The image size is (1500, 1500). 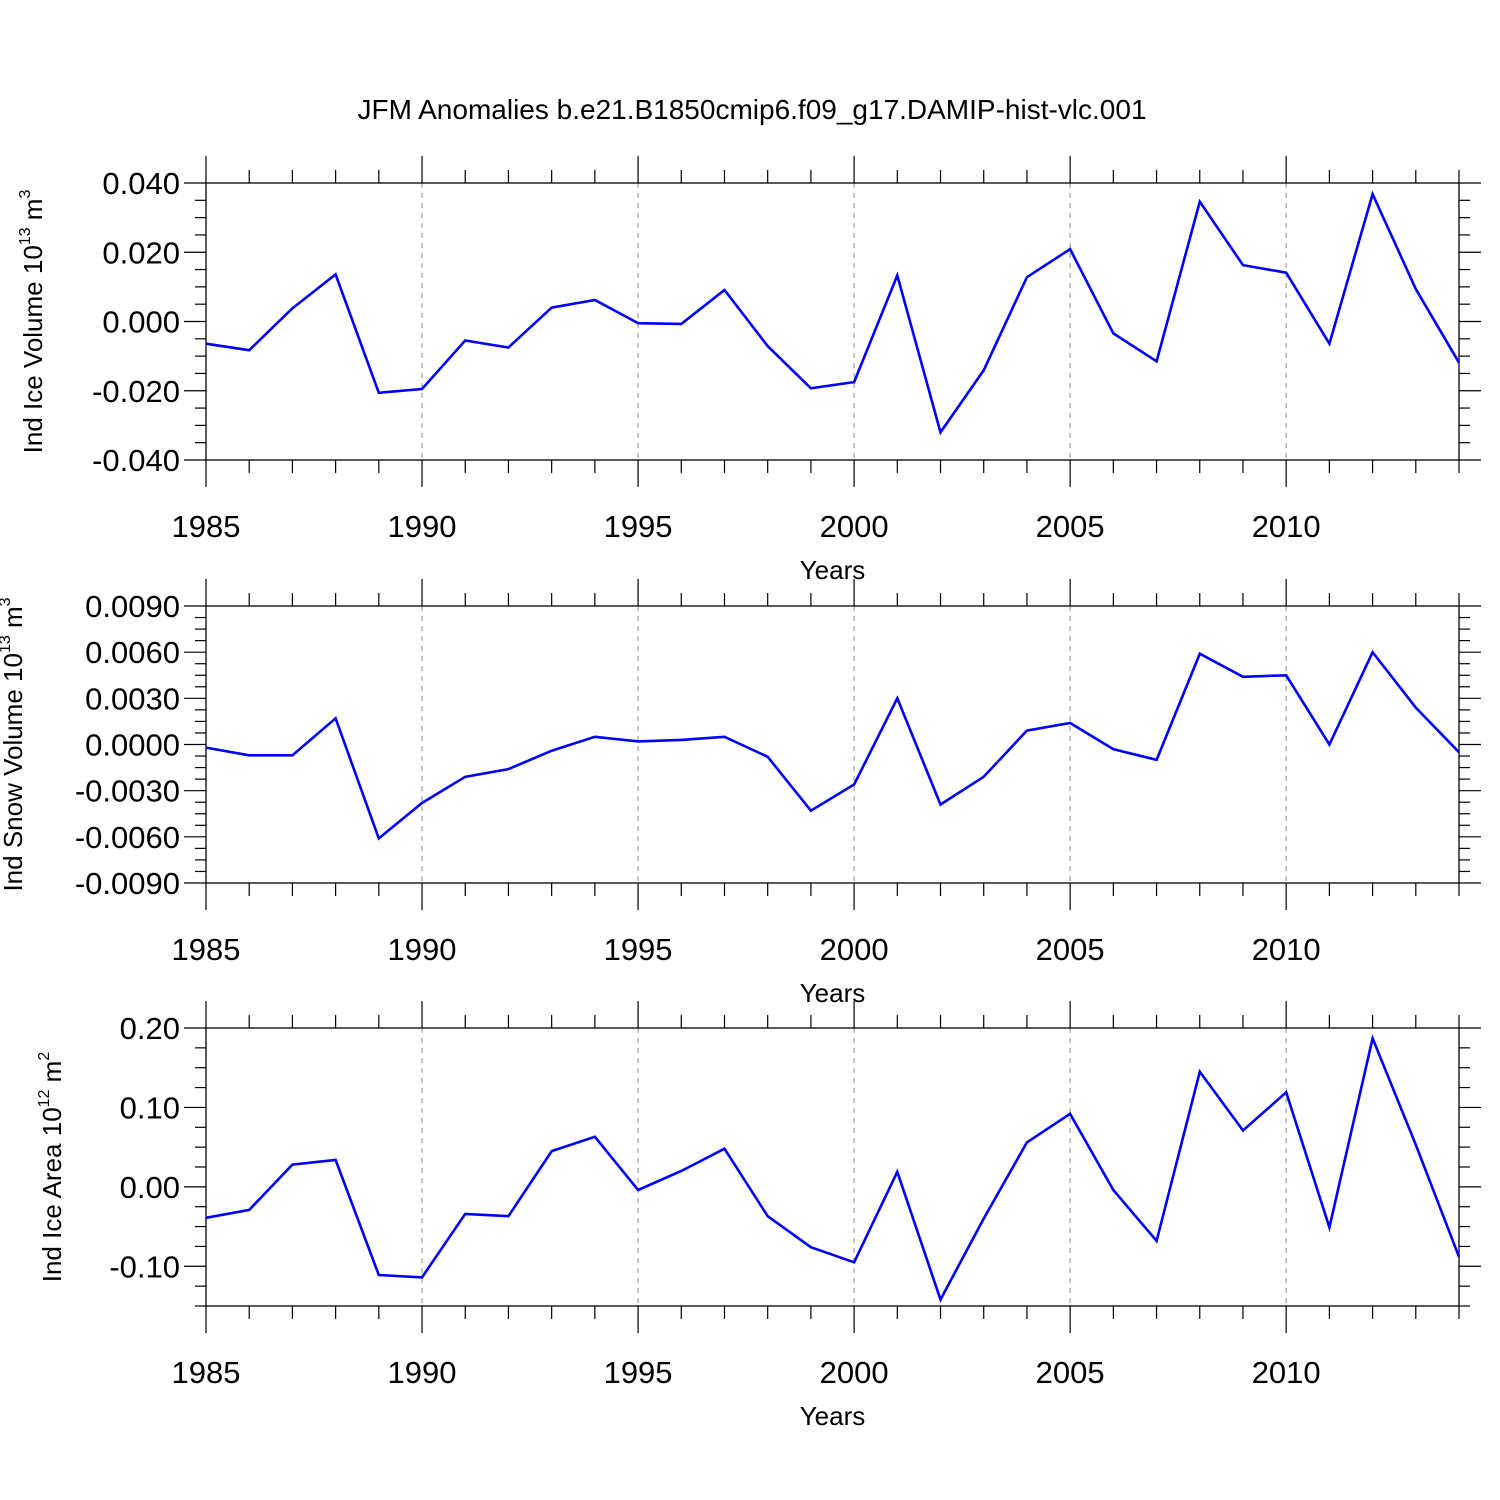 What do you see at coordinates (136, 391) in the screenshot?
I see `y-tick-label: -0.020` at bounding box center [136, 391].